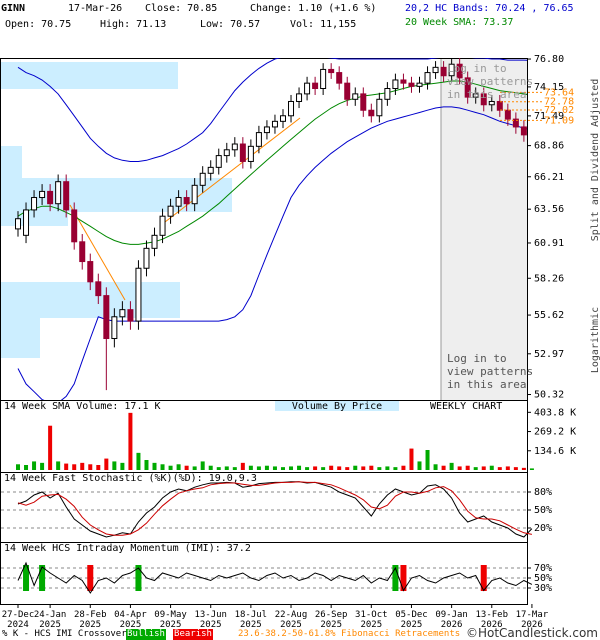 The height and width of the screenshot is (640, 600). What do you see at coordinates (555, 451) in the screenshot?
I see `y-tick-label: 134.6 K` at bounding box center [555, 451].